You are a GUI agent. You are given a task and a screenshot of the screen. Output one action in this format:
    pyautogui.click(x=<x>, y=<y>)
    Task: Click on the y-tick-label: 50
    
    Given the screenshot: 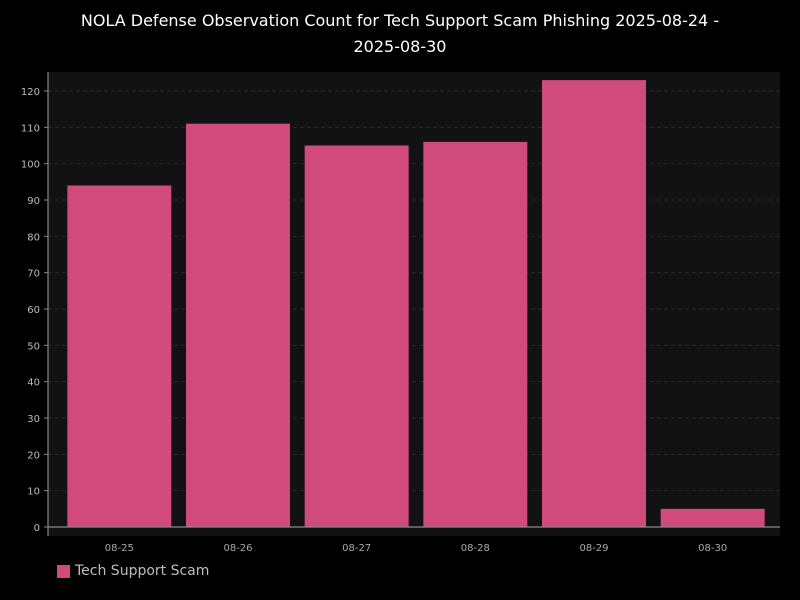 What is the action you would take?
    pyautogui.click(x=33, y=346)
    